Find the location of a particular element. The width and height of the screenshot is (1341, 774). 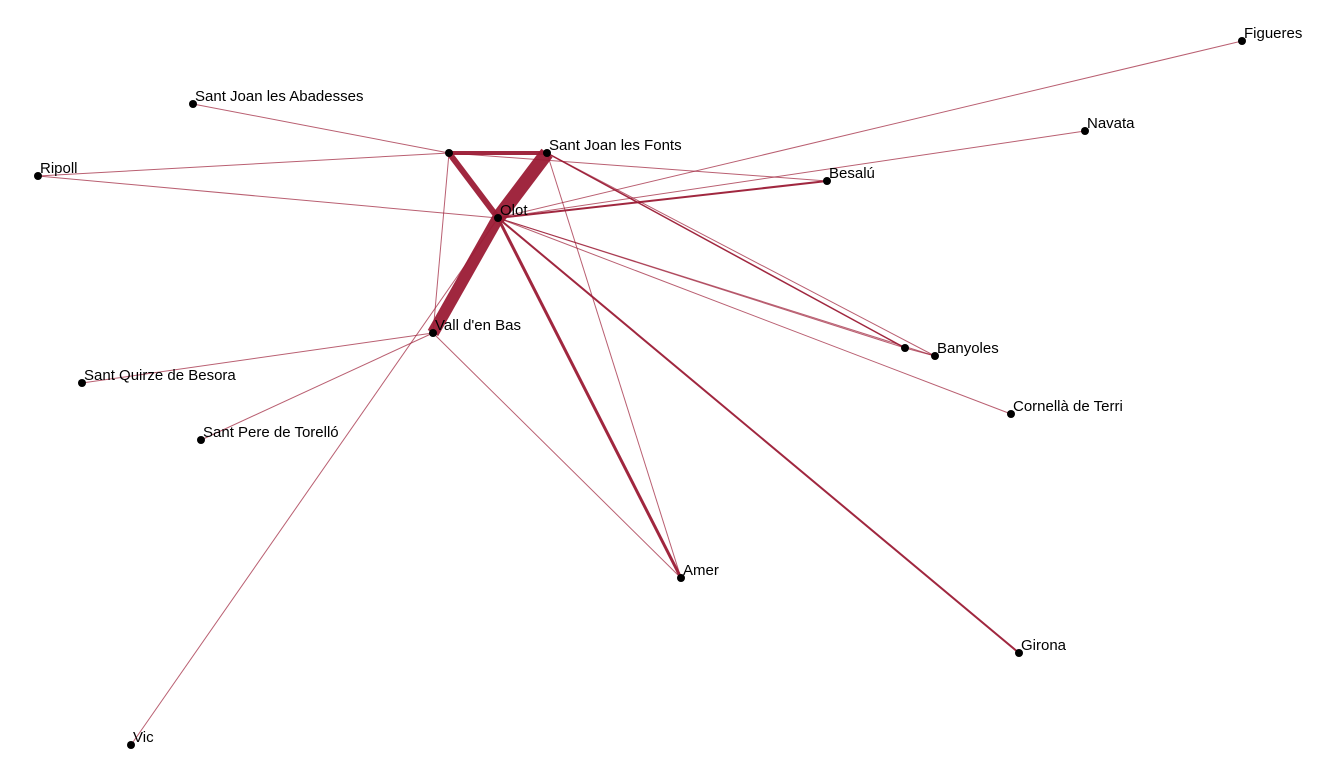

node-label-besalu: Besalú is located at coordinates (852, 173).